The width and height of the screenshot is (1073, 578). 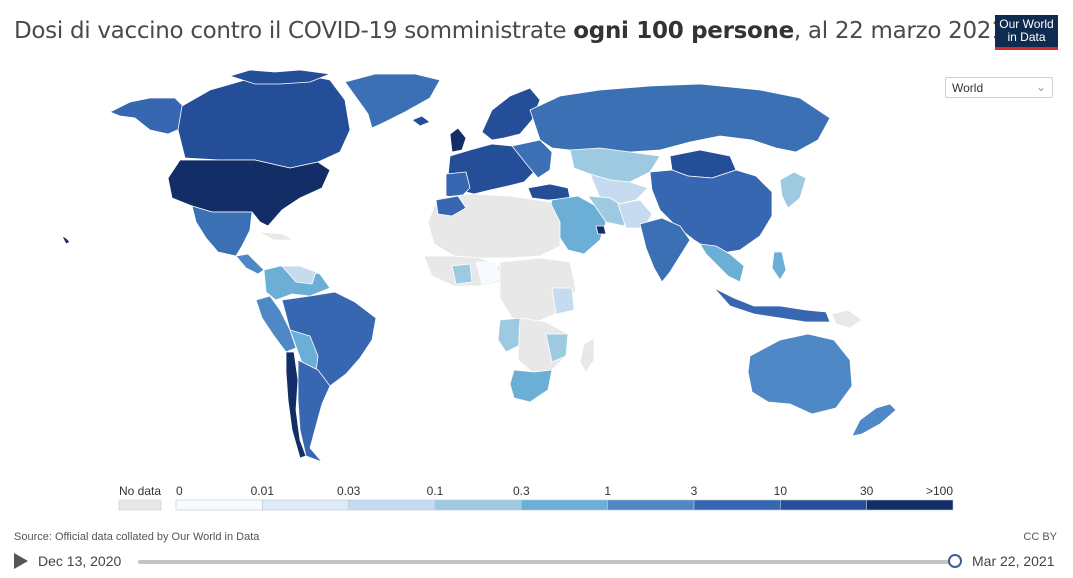 I want to click on legend-no-data: No data, so click(x=140, y=497).